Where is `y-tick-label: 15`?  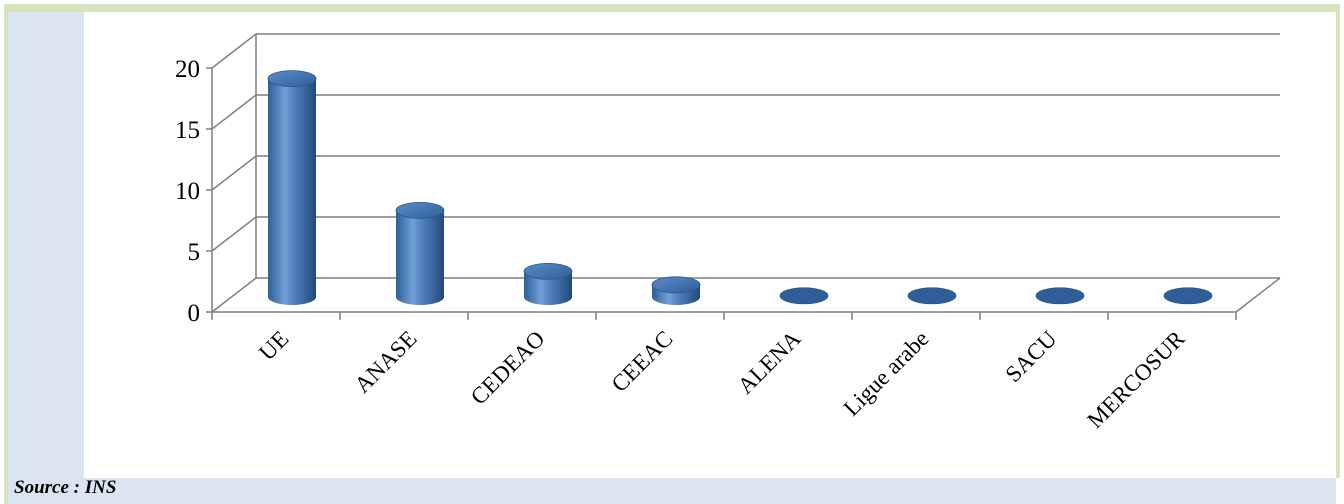 y-tick-label: 15 is located at coordinates (187, 130).